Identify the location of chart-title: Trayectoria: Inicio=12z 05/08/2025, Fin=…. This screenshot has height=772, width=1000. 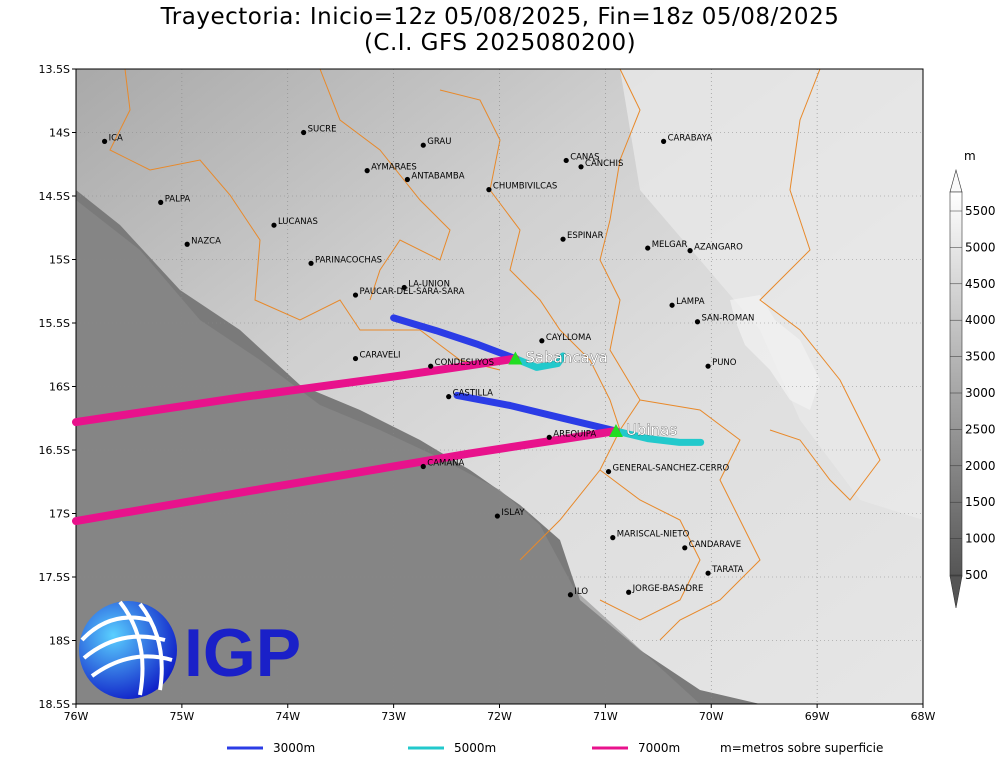
(500, 17).